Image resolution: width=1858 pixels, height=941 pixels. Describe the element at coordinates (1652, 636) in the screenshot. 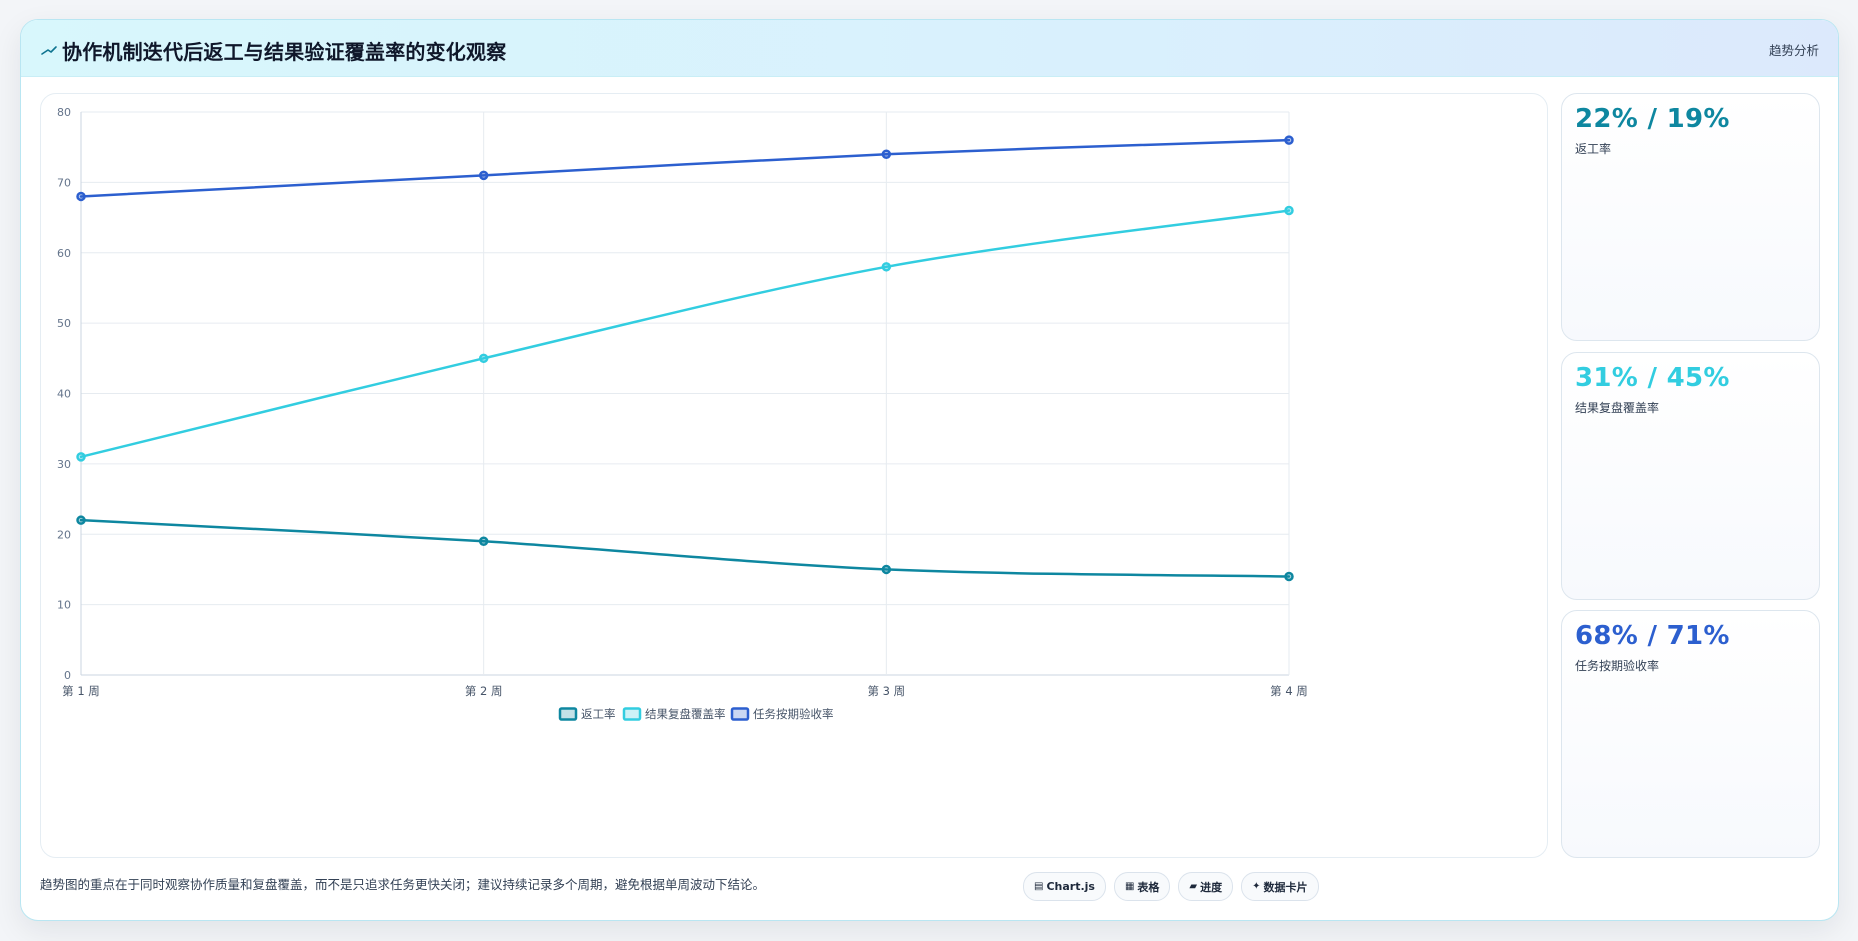

I see `kpi-value: 68% / 71%` at that location.